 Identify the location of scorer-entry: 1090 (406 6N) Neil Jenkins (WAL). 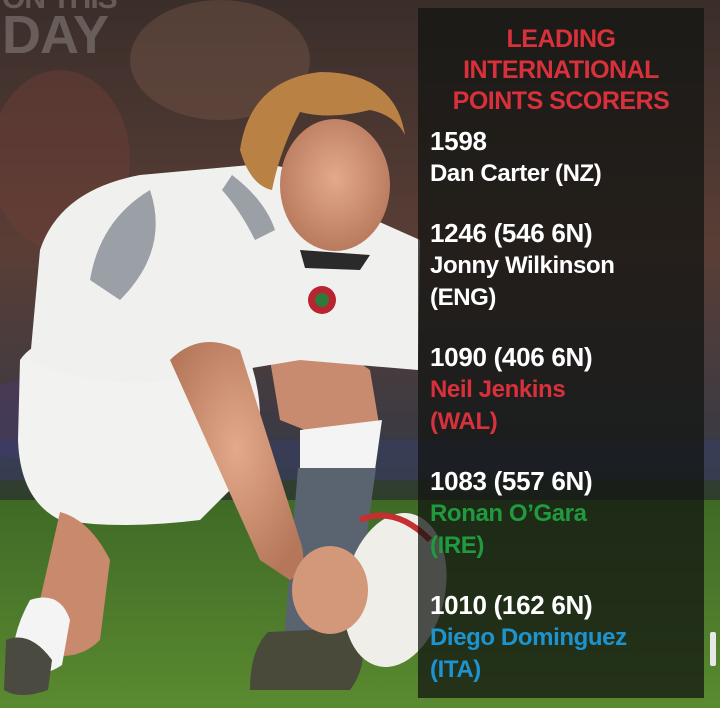
(511, 389).